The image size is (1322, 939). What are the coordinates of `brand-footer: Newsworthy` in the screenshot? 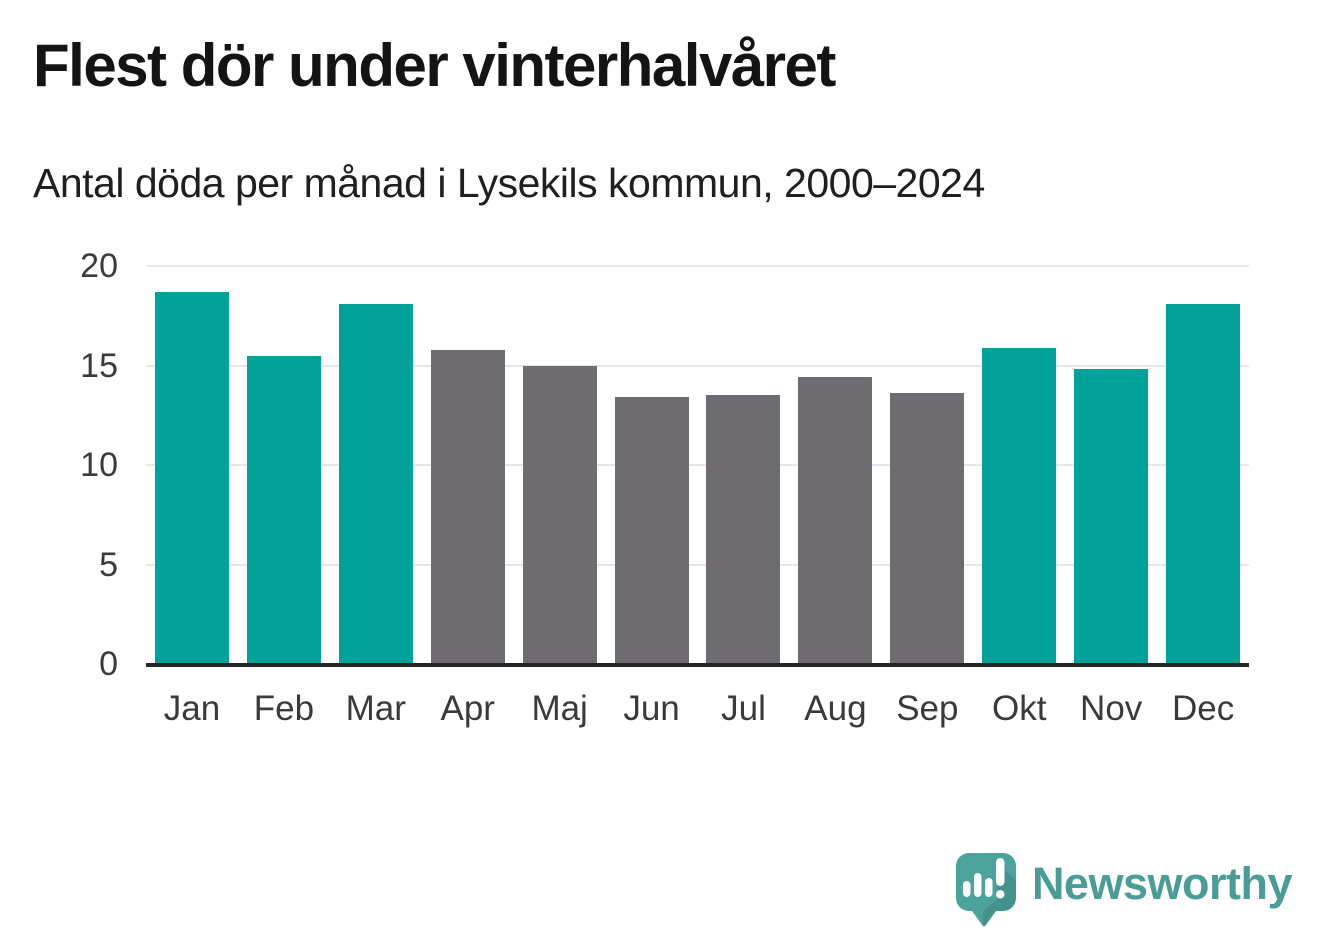 It's located at (1123, 886).